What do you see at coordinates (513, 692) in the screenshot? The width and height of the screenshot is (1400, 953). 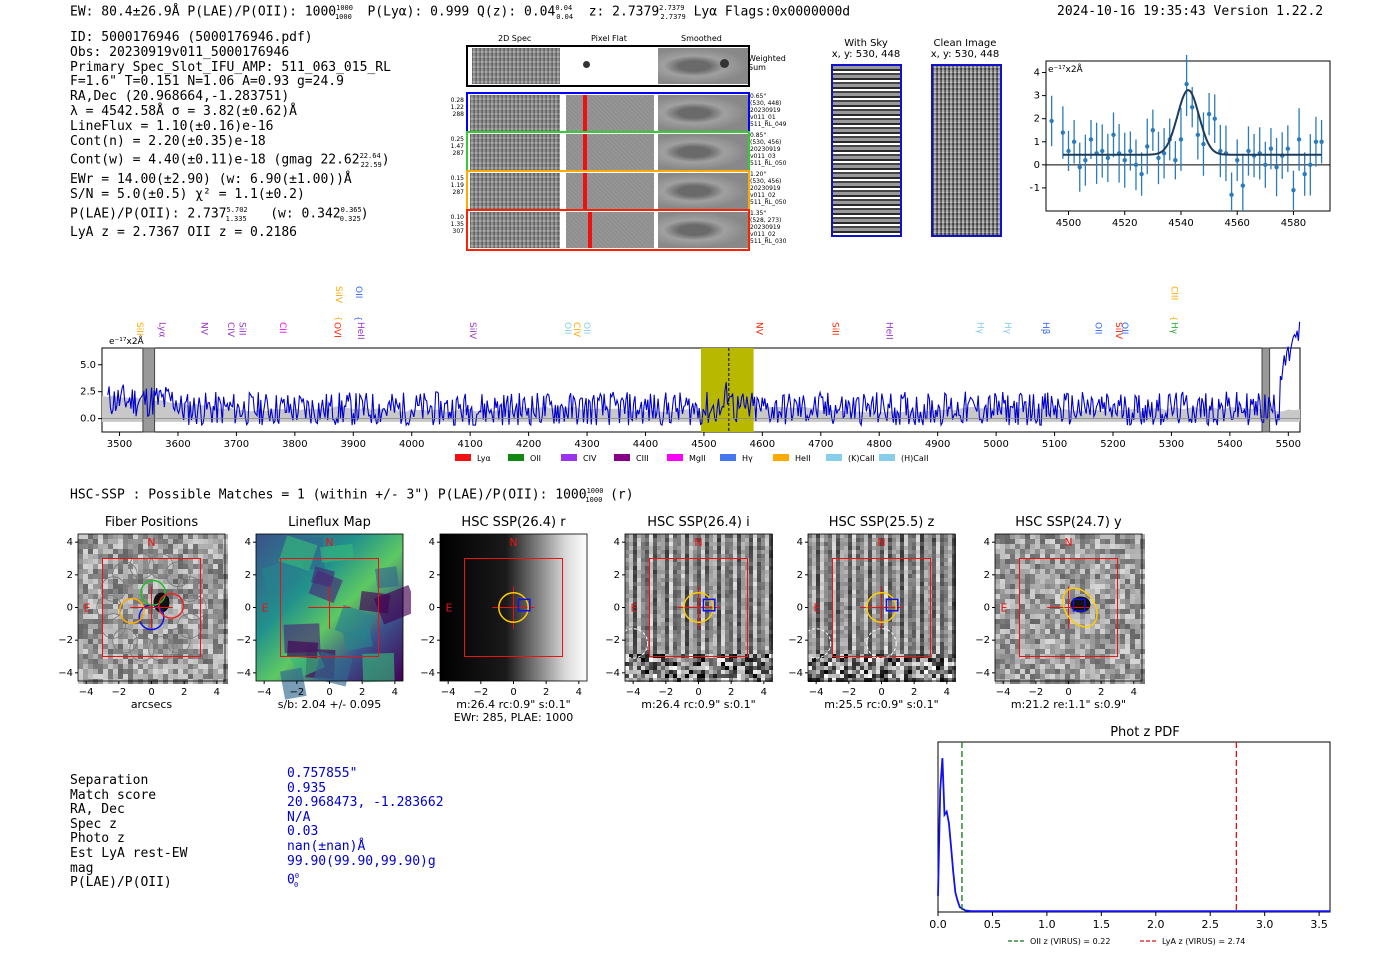 I see `panel-xtick-label: 0` at bounding box center [513, 692].